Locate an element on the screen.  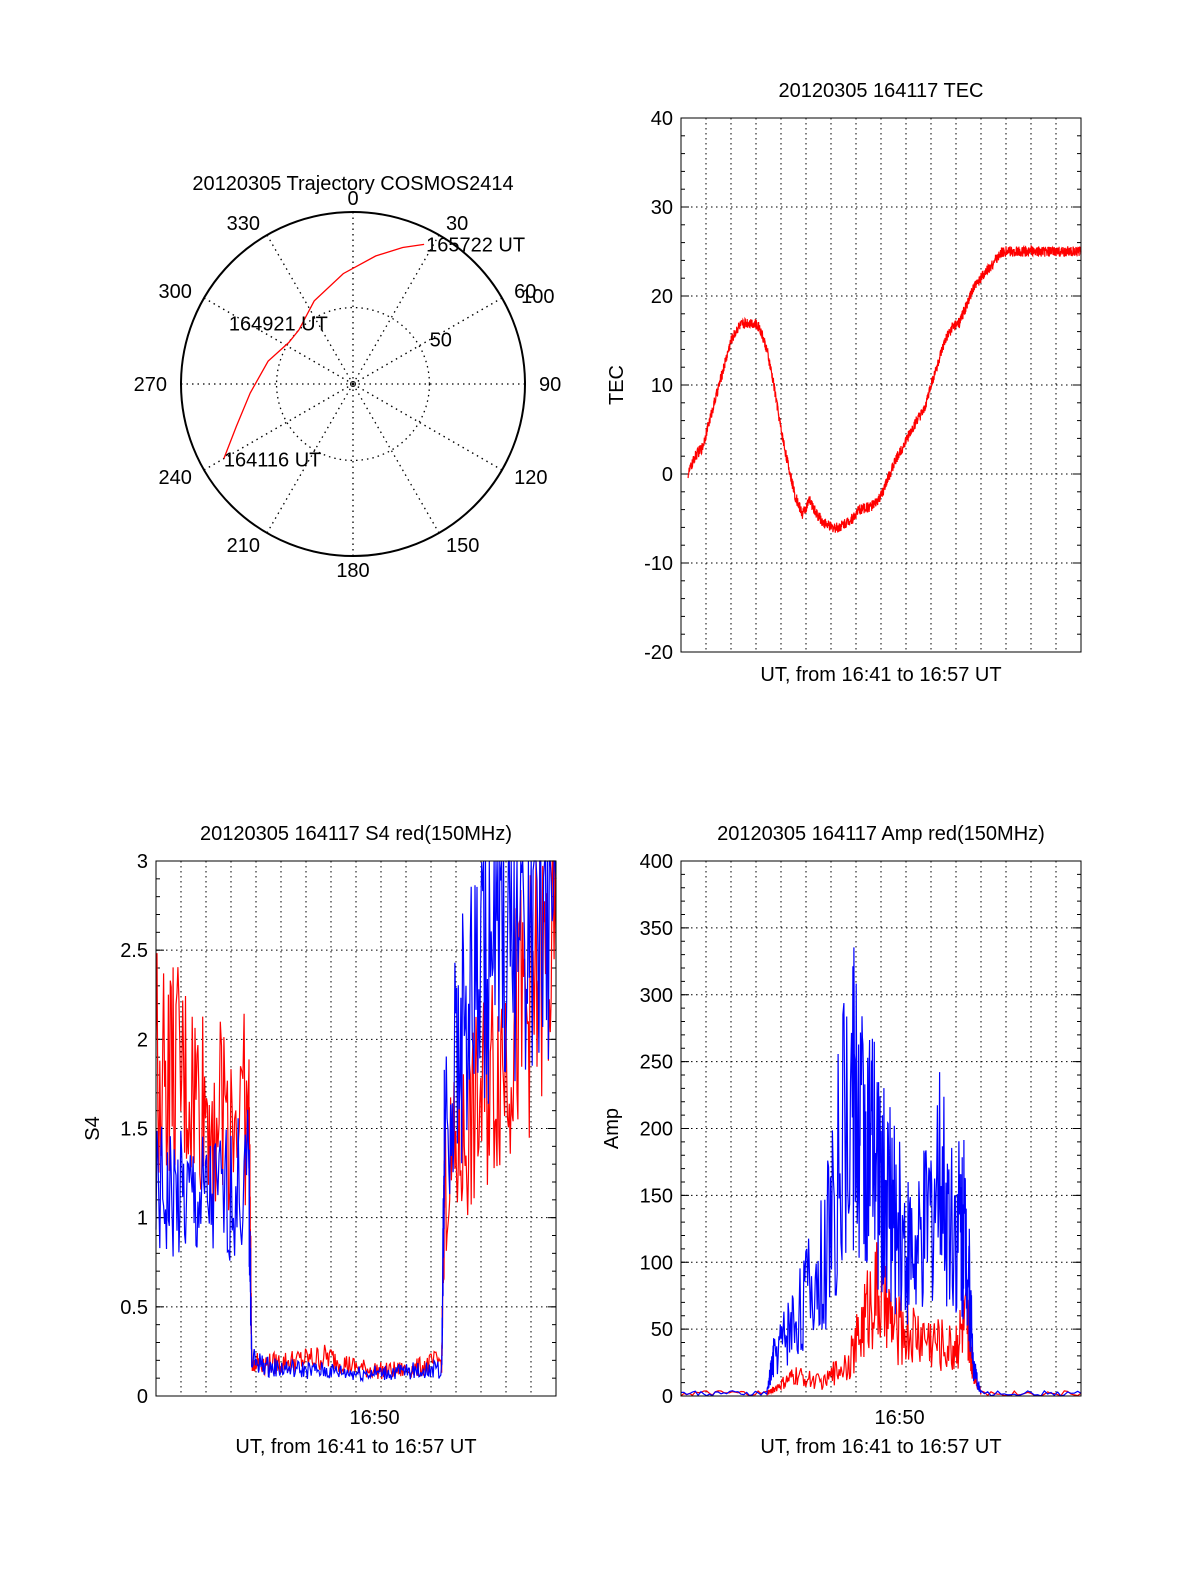
y-tick-label: 300 is located at coordinates (656, 996).